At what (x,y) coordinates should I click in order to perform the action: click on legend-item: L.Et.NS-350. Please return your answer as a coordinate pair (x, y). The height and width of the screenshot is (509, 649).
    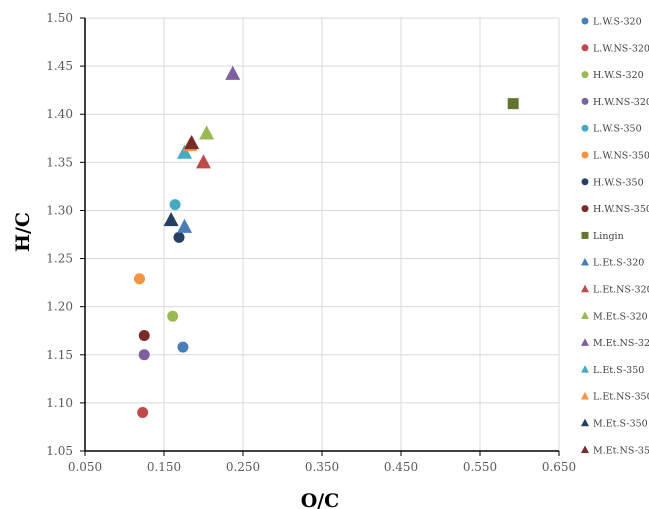
    Looking at the image, I should click on (615, 397).